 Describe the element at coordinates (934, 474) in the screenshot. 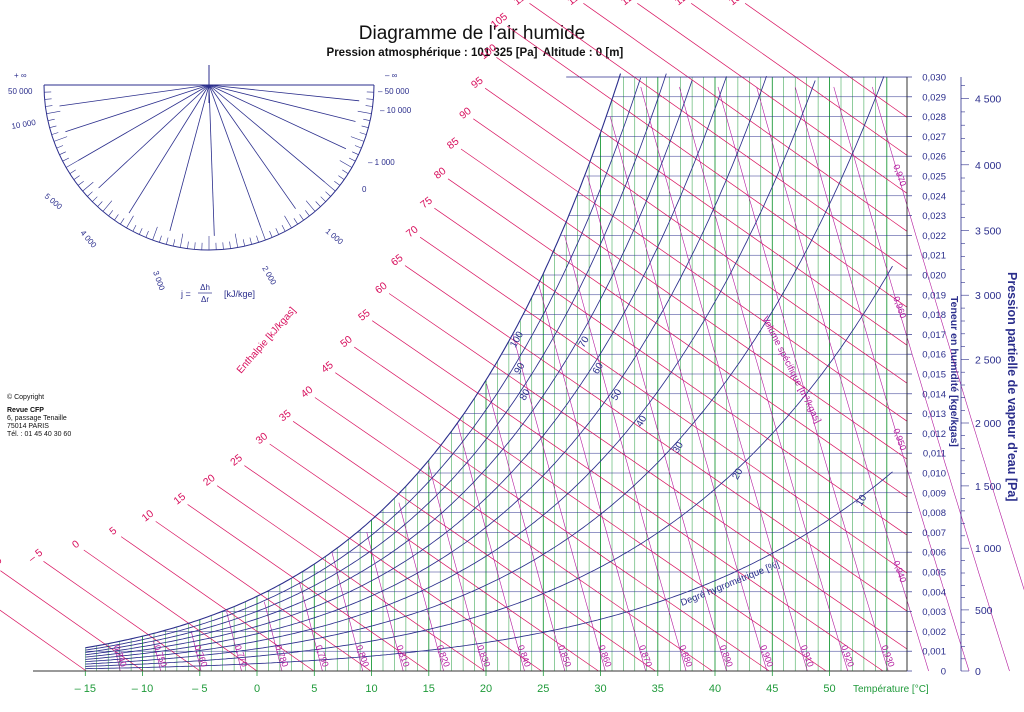

I see `humidity-tick-label: 0,010` at that location.